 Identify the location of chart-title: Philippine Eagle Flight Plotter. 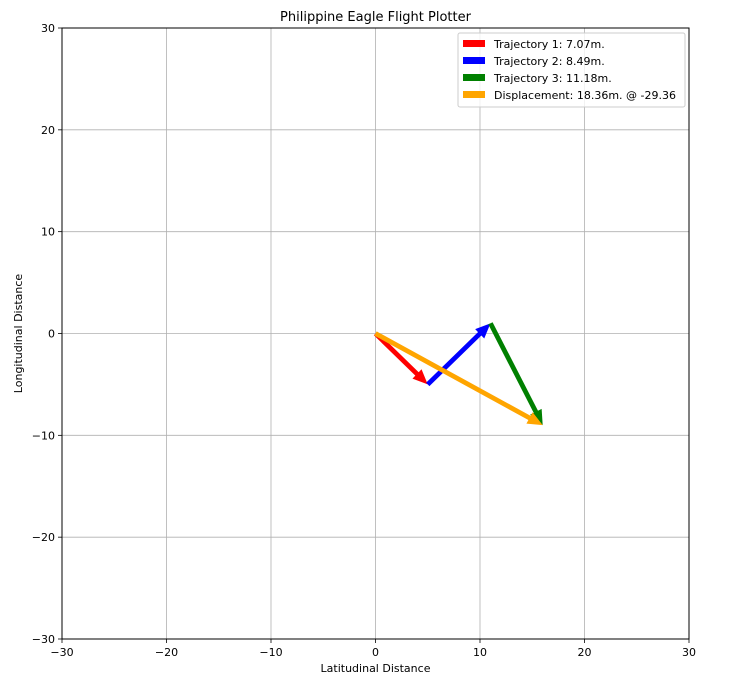
(376, 17).